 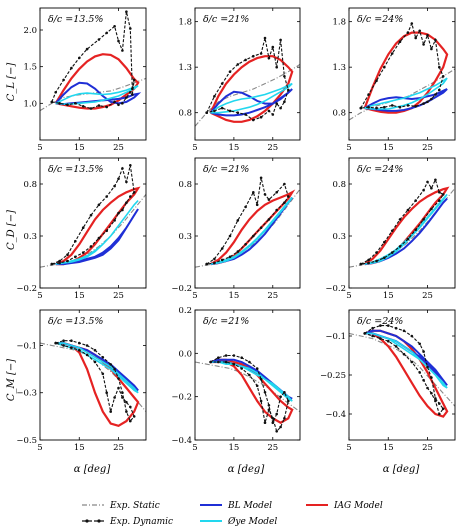 I want to click on x-tick-label: 5, so click(x=194, y=148).